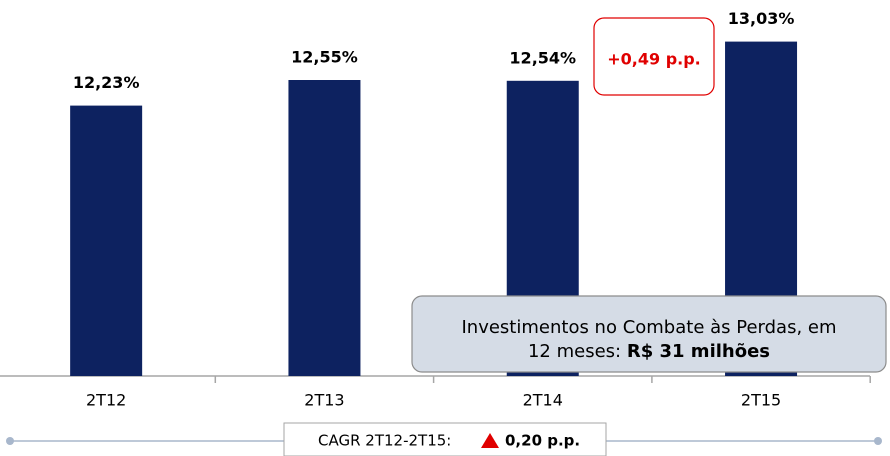 This screenshot has height=456, width=890. What do you see at coordinates (761, 18) in the screenshot?
I see `data-label: 13,03%` at bounding box center [761, 18].